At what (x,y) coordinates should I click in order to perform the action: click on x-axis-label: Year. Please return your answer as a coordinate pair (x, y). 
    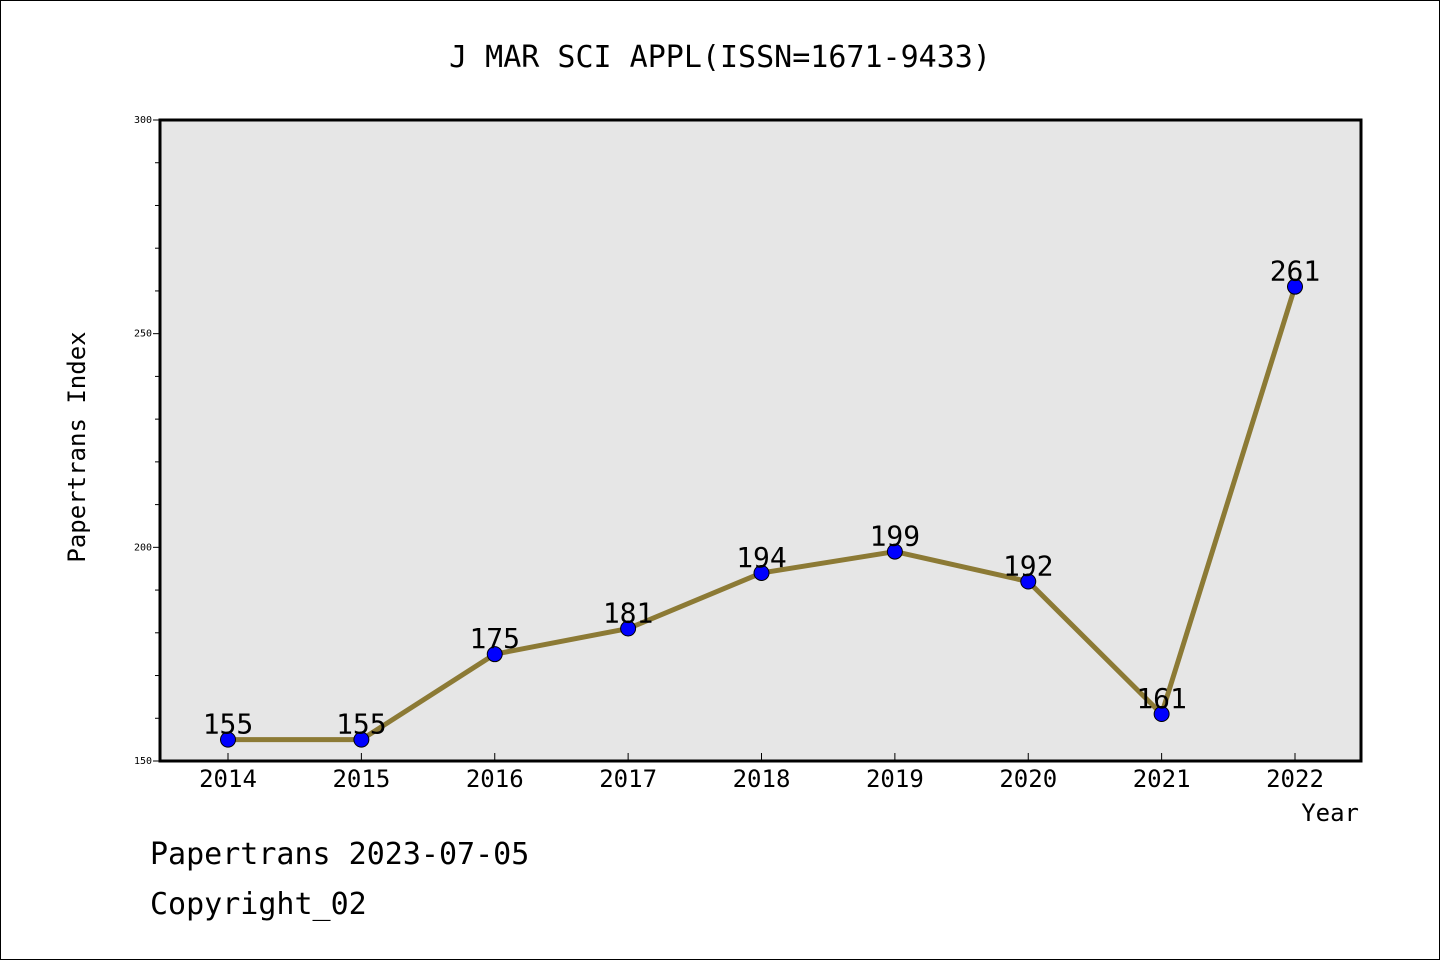
    Looking at the image, I should click on (1330, 813).